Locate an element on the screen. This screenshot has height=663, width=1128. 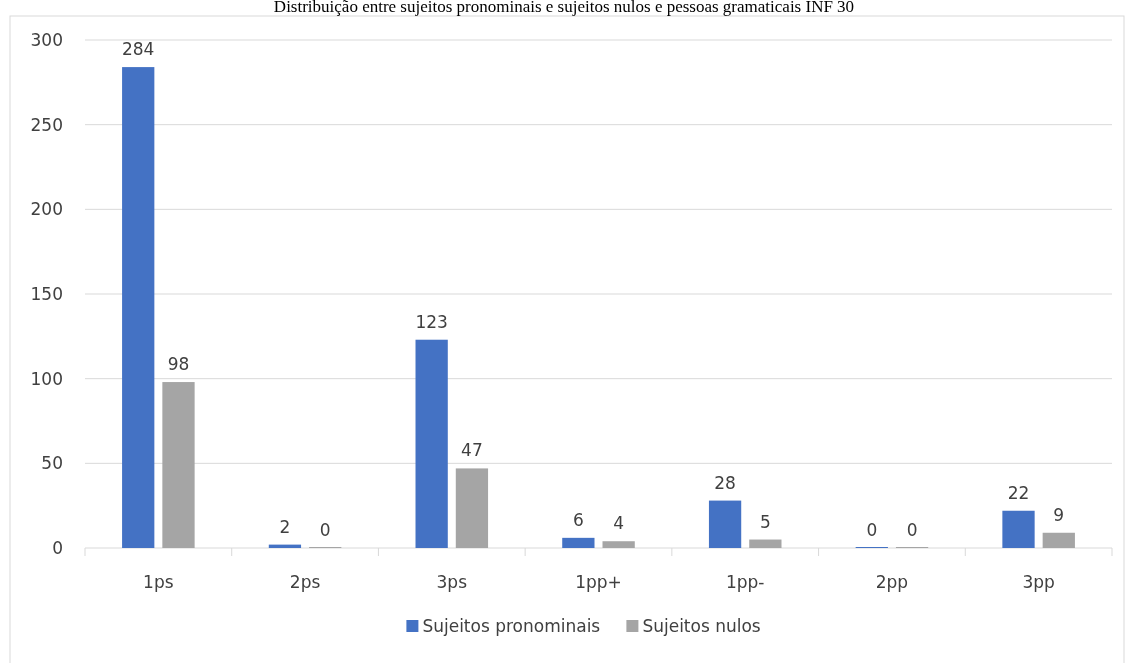
data-label: 123 is located at coordinates (431, 321).